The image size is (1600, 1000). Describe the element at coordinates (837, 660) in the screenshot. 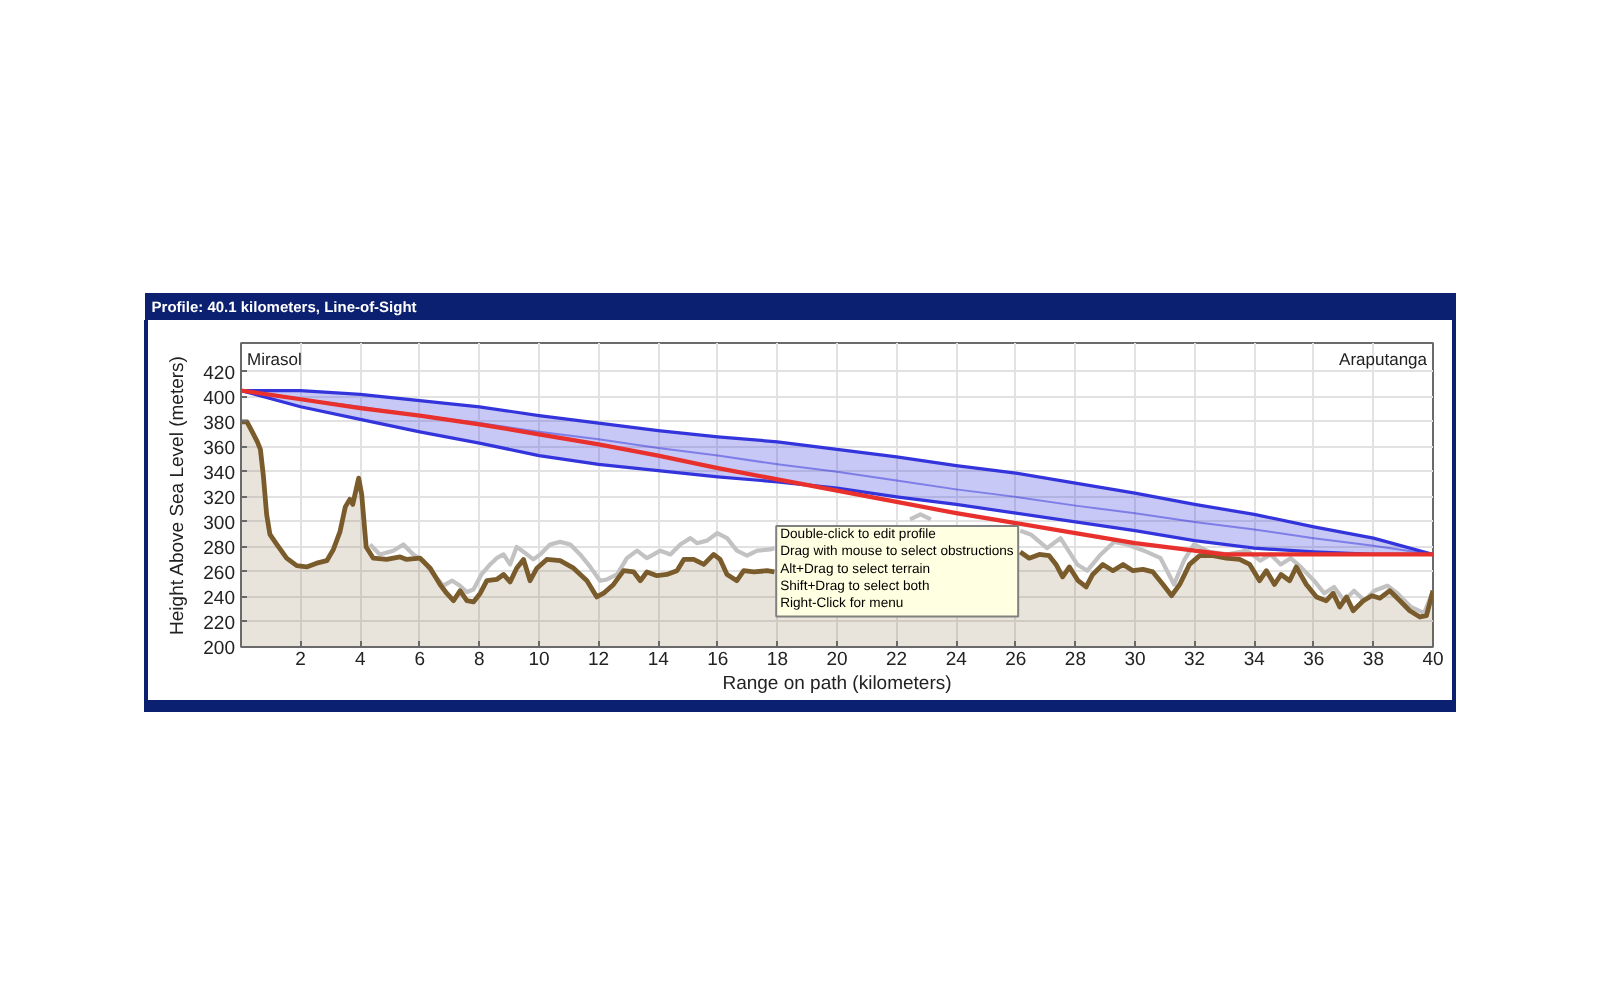

I see `x-tick-label: 20` at that location.